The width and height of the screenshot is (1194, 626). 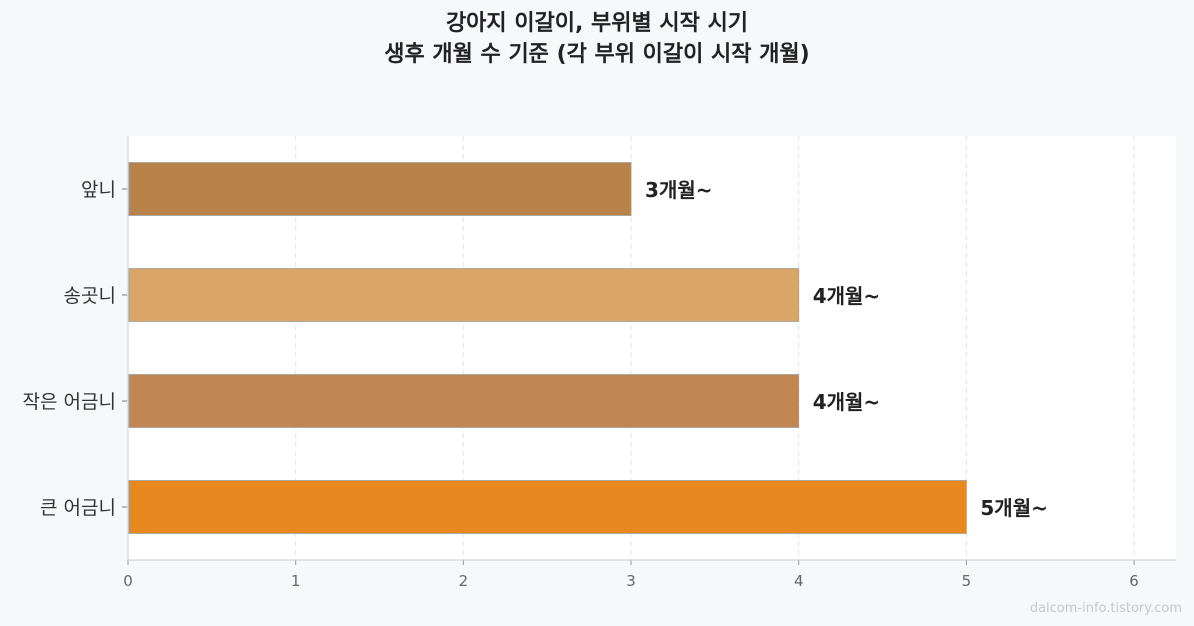 I want to click on data-label: 5개월~, so click(x=1013, y=508).